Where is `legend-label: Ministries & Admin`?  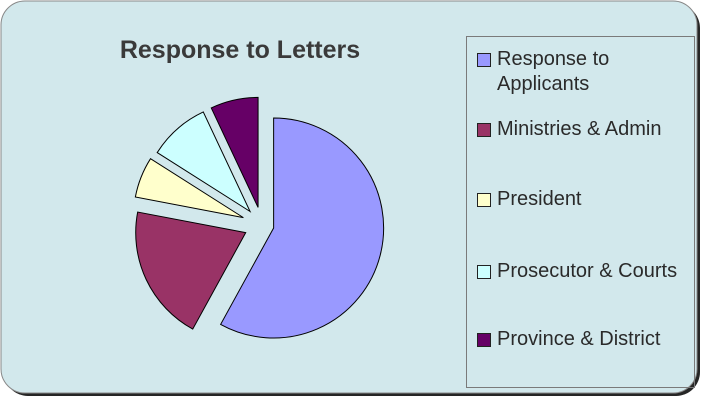 legend-label: Ministries & Admin is located at coordinates (579, 129).